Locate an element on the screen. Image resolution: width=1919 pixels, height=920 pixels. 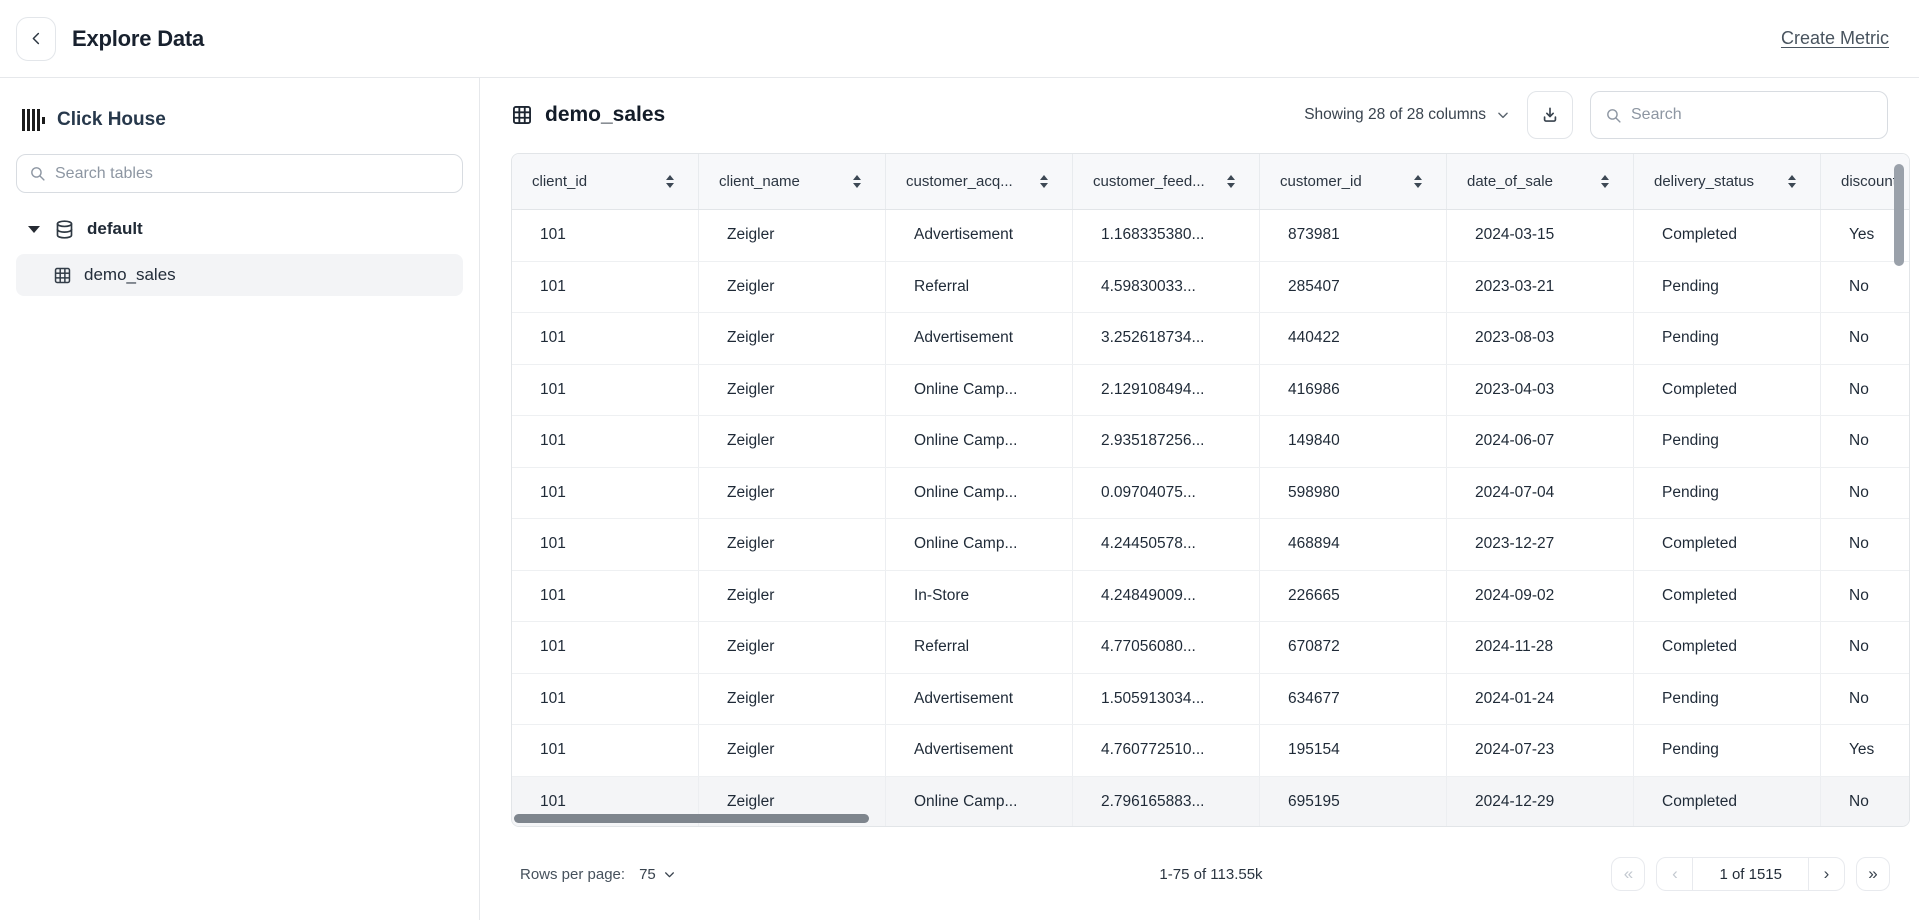
table-cell: 873981 is located at coordinates (1353, 235).